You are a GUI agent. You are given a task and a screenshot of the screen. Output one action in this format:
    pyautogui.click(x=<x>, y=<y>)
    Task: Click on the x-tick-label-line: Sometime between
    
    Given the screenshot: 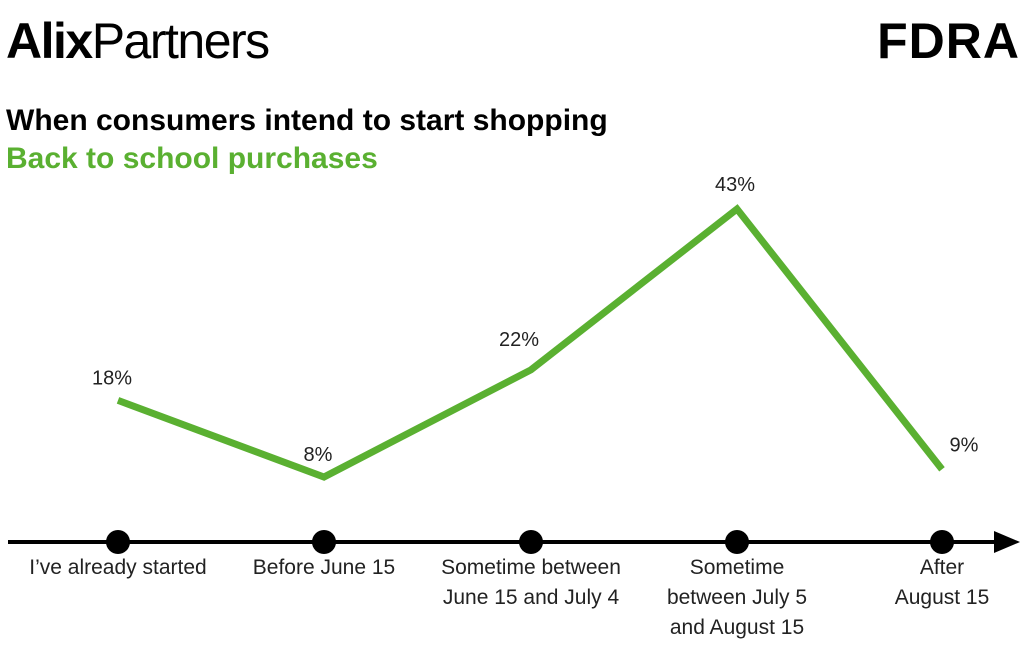 What is the action you would take?
    pyautogui.click(x=531, y=567)
    